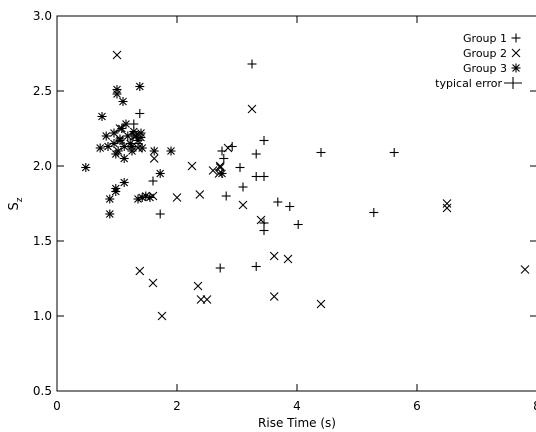 This screenshot has width=536, height=432. Describe the element at coordinates (485, 38) in the screenshot. I see `legend-label: Group 1` at that location.